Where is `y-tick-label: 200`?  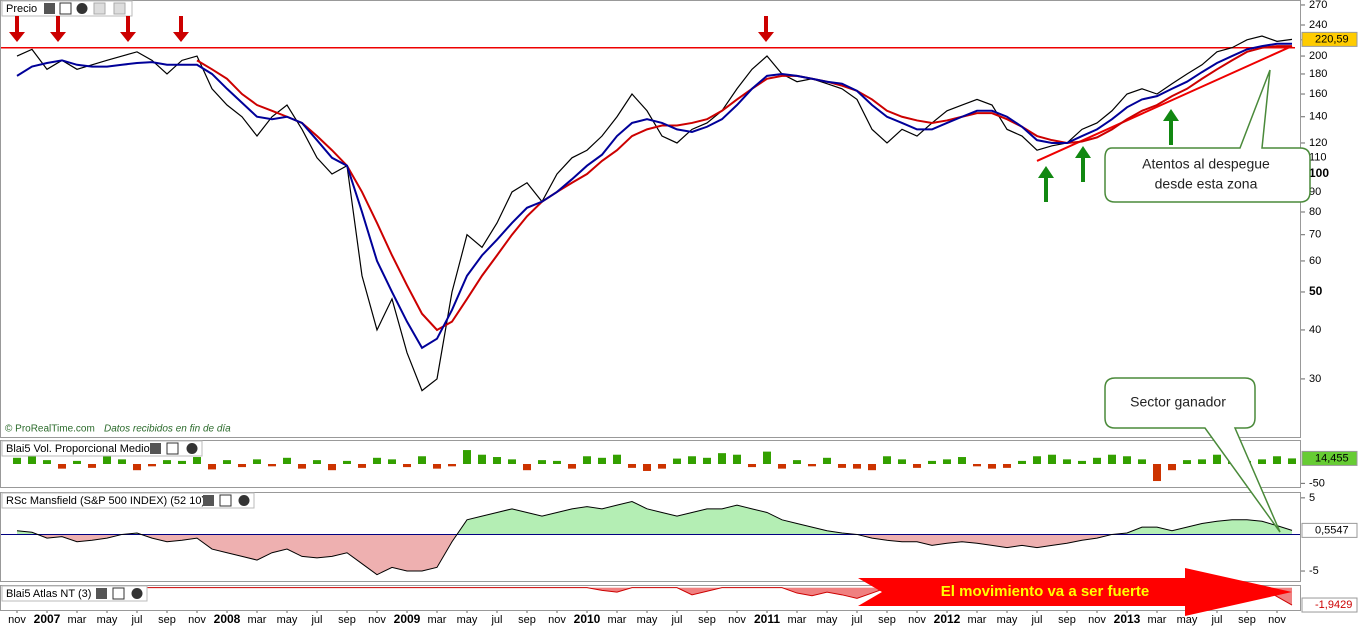 y-tick-label: 200 is located at coordinates (1318, 56).